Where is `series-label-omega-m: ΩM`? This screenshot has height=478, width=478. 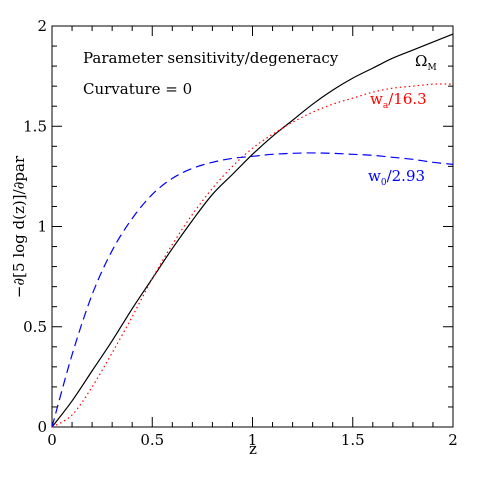
series-label-omega-m: ΩM is located at coordinates (426, 62).